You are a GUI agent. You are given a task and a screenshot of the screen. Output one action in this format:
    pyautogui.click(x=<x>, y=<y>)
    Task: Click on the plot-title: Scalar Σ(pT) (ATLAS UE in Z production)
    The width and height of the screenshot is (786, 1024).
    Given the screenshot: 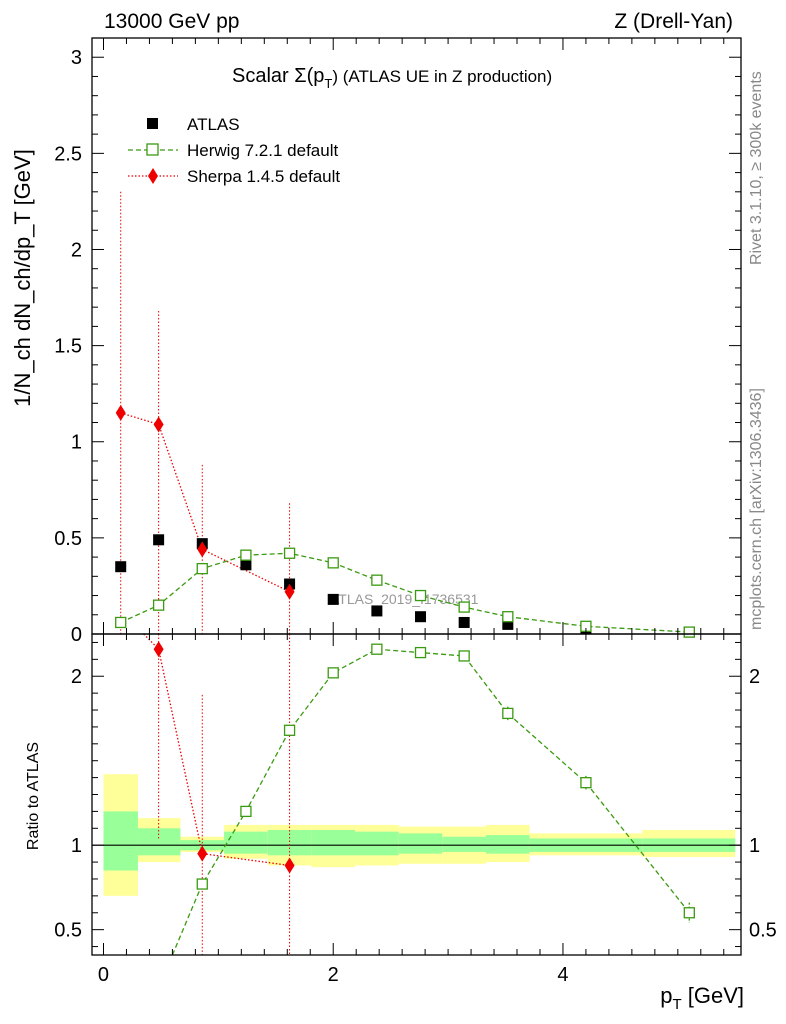 What is the action you would take?
    pyautogui.click(x=392, y=78)
    